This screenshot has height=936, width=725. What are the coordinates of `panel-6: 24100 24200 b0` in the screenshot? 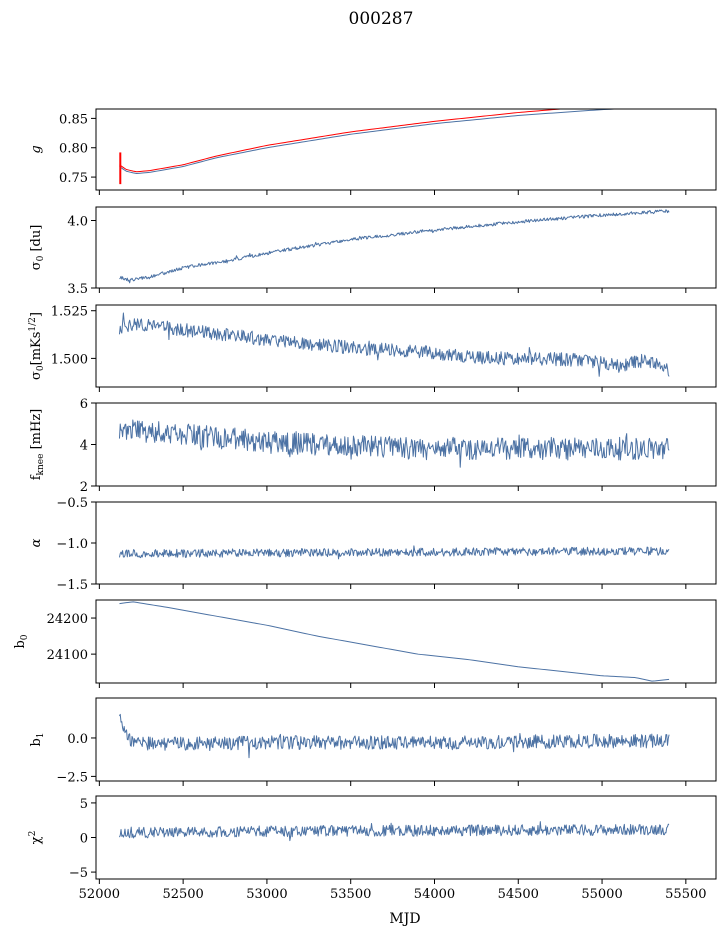 It's located at (365, 643).